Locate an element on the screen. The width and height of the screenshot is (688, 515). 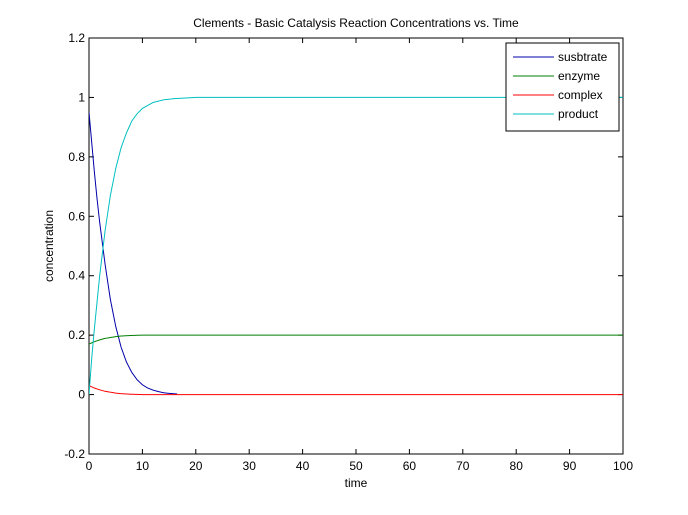
x-axis-label: time is located at coordinates (356, 483).